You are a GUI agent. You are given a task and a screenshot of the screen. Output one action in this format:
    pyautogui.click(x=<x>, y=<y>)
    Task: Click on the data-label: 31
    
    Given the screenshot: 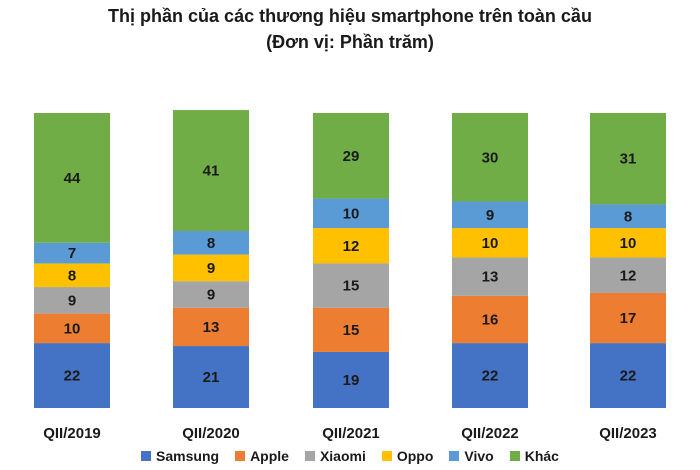 What is the action you would take?
    pyautogui.click(x=628, y=159)
    